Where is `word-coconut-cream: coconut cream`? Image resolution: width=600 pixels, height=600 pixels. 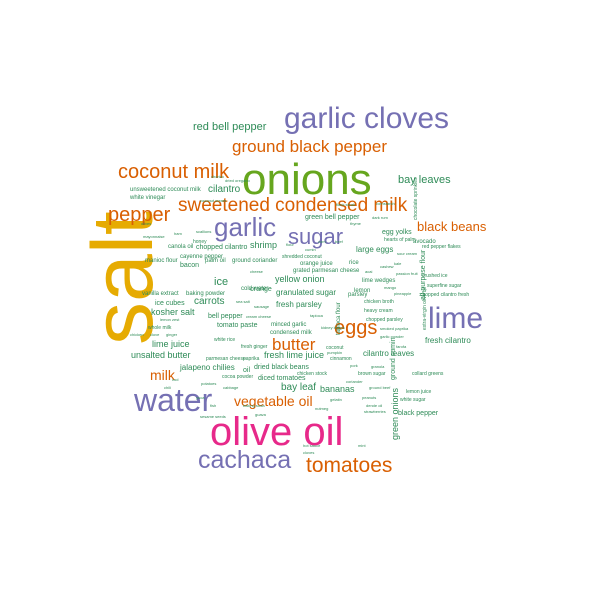 word-coconut-cream: coconut cream is located at coordinates (213, 200).